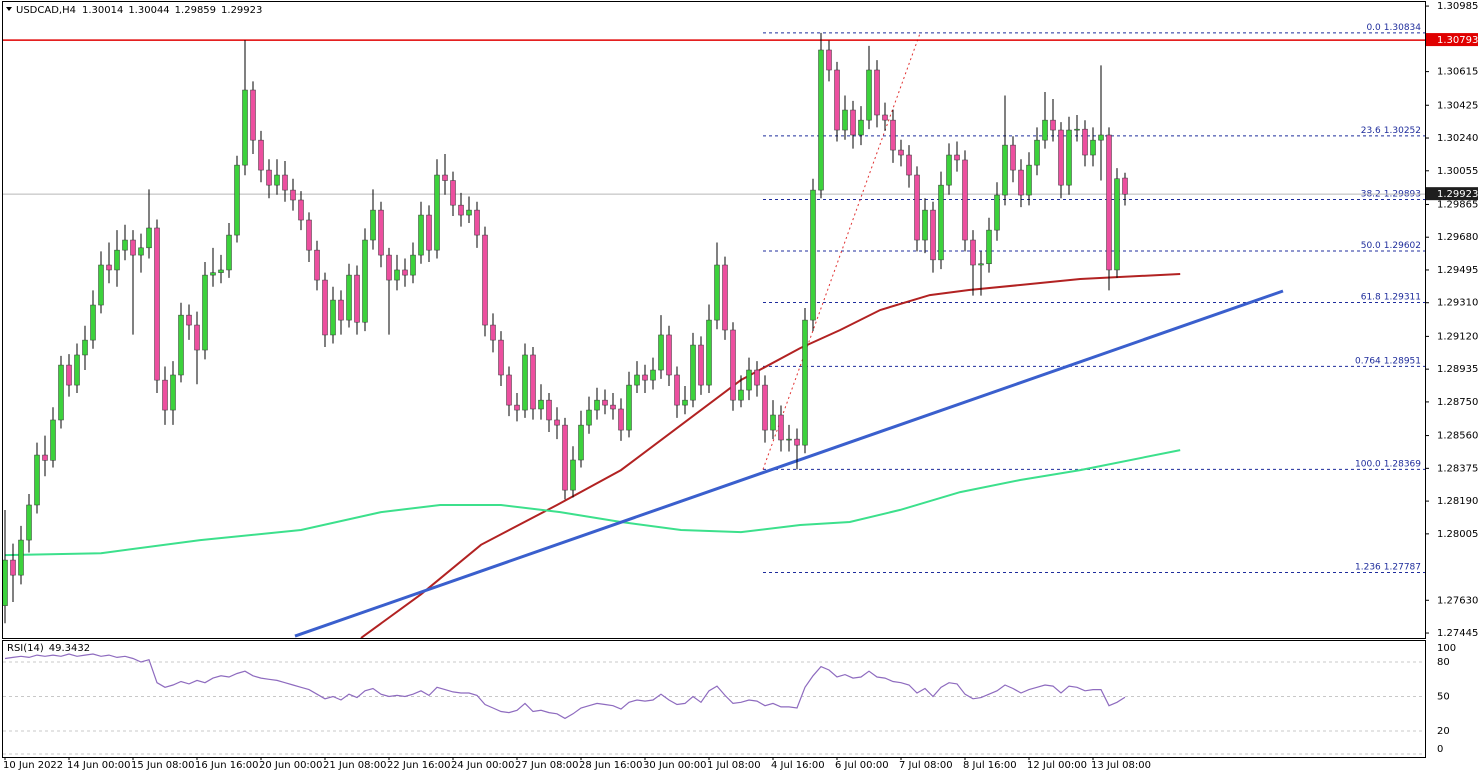 Image resolution: width=1480 pixels, height=776 pixels. Describe the element at coordinates (1388, 361) in the screenshot. I see `fib-label: 0.764 1.28951` at that location.